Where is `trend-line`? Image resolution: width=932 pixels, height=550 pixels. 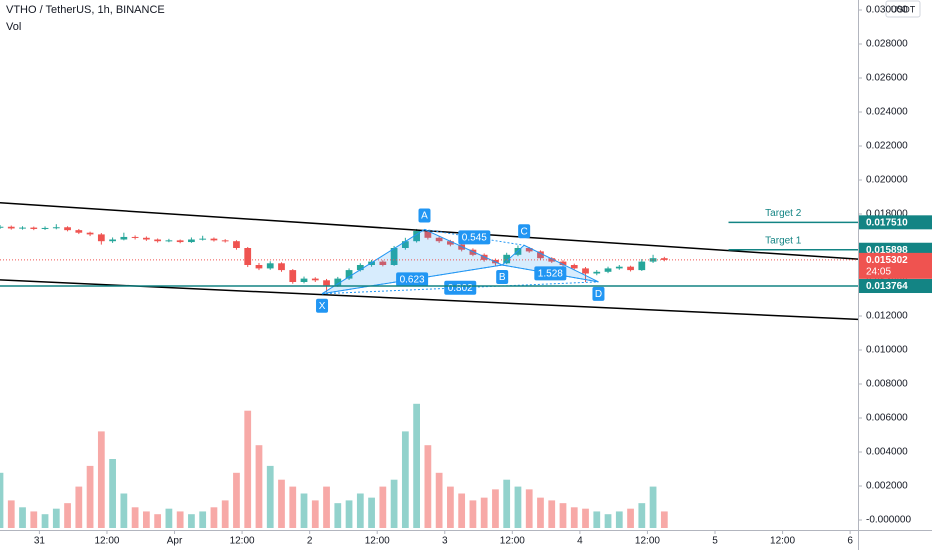 trend-line is located at coordinates (429, 230).